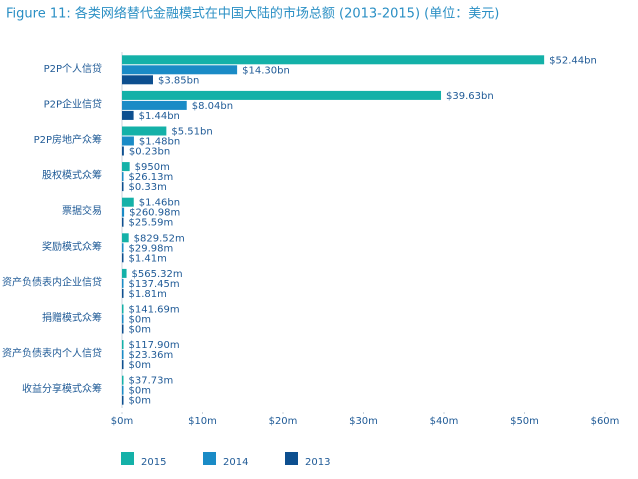 The image size is (638, 479). I want to click on value-label: $950m, so click(152, 167).